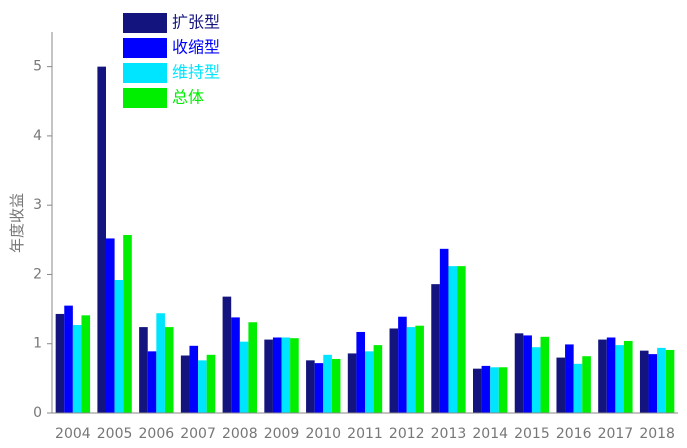 The height and width of the screenshot is (448, 687). I want to click on x-tick-label: 2018, so click(657, 434).